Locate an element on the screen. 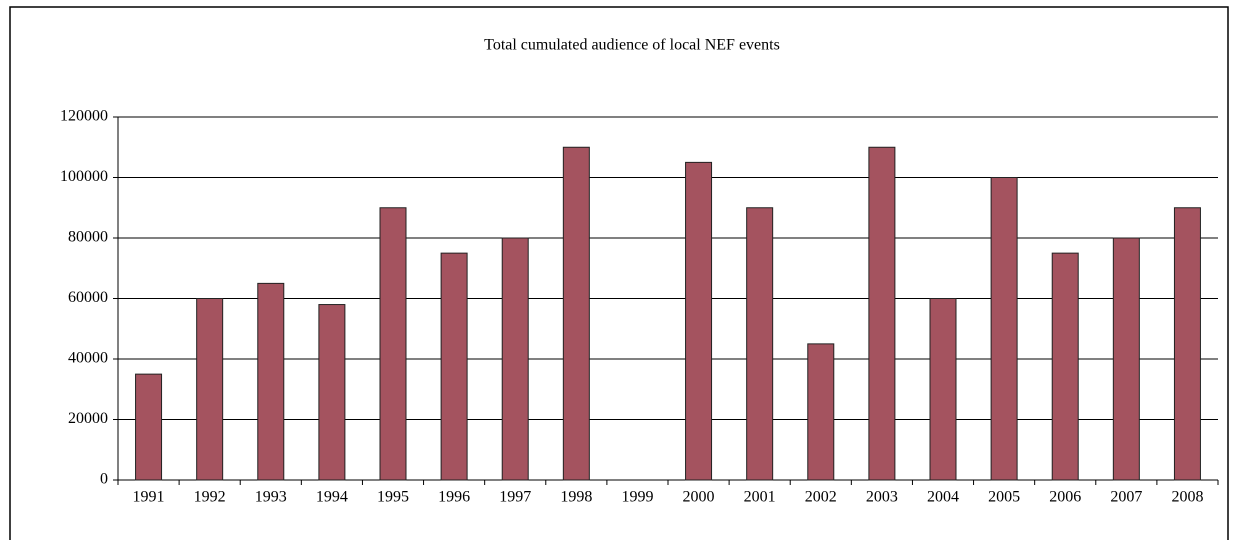 Image resolution: width=1235 pixels, height=540 pixels. x-tick-label: 1995 is located at coordinates (393, 497).